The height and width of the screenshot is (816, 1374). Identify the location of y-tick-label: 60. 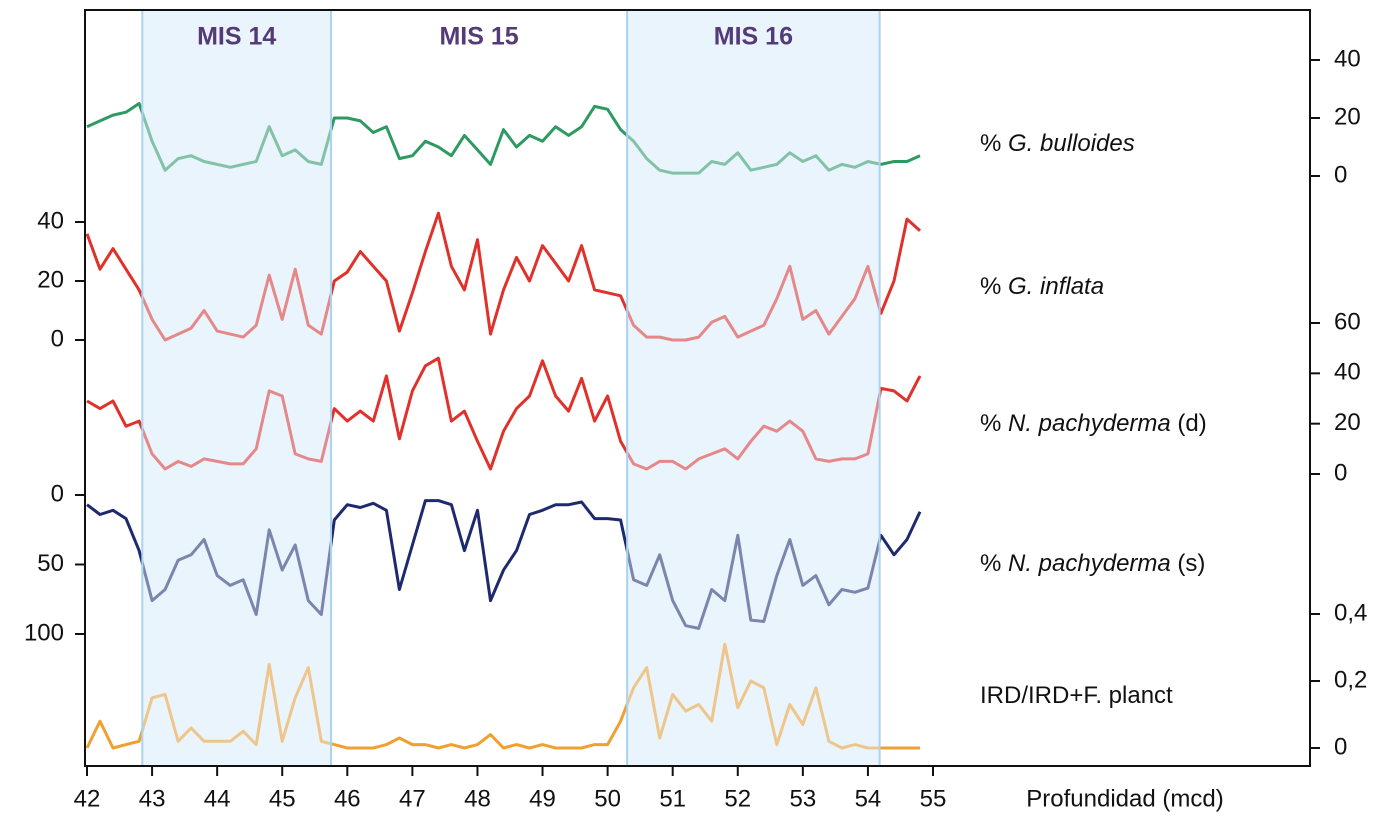
(1347, 321).